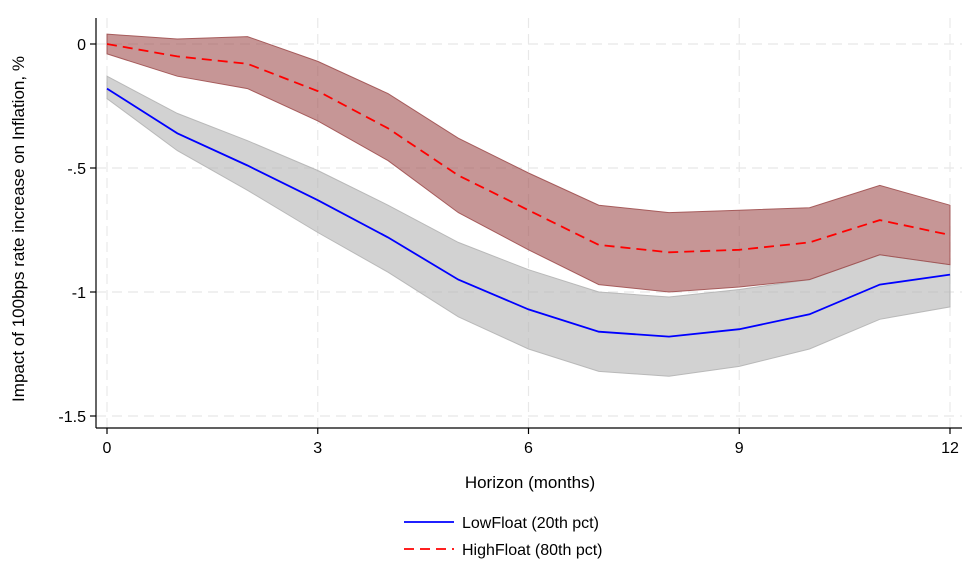  Describe the element at coordinates (107, 448) in the screenshot. I see `x-tick-label: 0` at that location.